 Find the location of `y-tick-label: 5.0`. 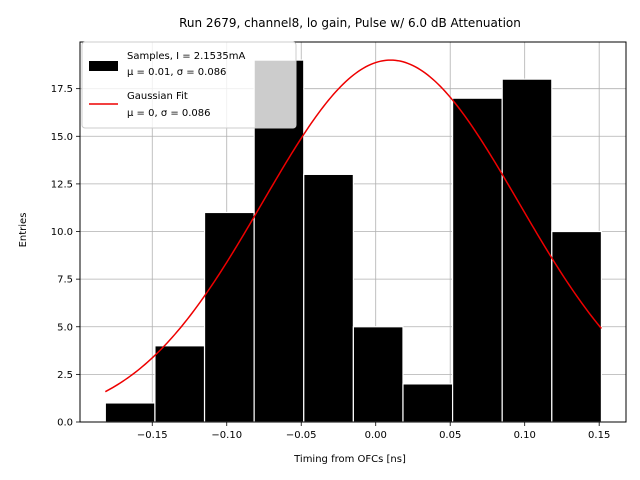

y-tick-label: 5.0 is located at coordinates (65, 327).